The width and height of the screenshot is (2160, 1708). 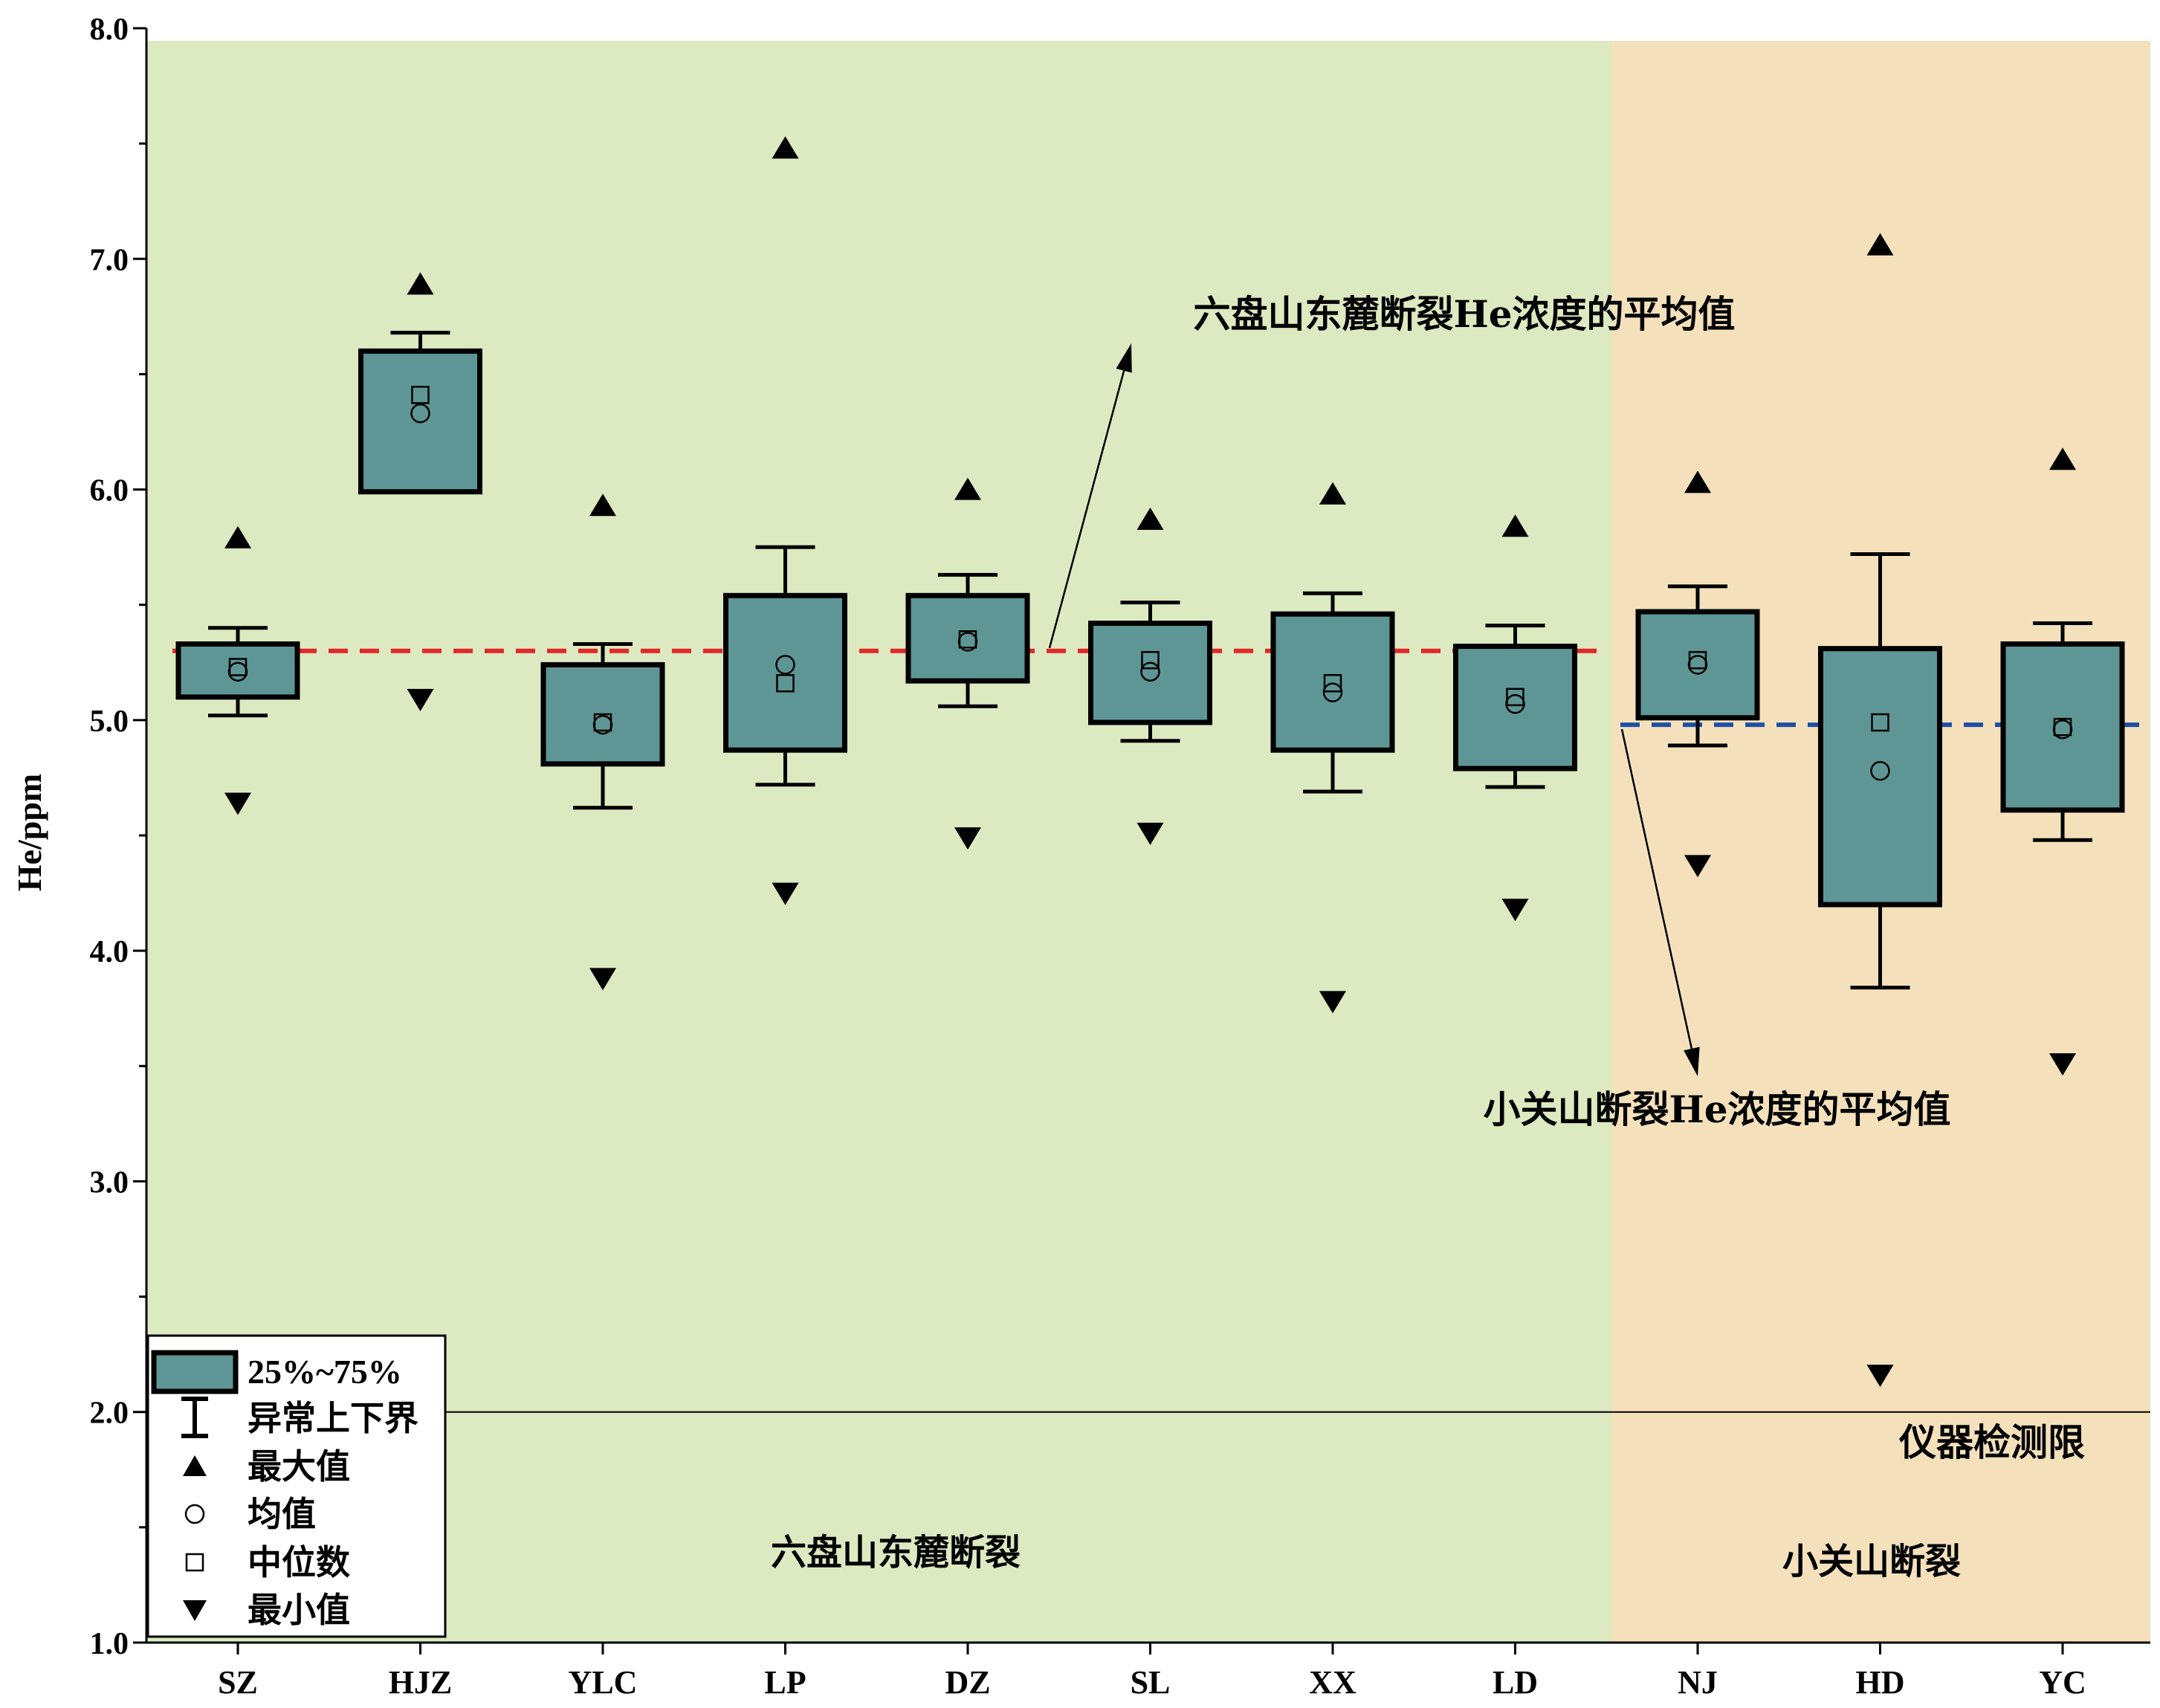 I want to click on box-SZ, so click(x=237, y=670).